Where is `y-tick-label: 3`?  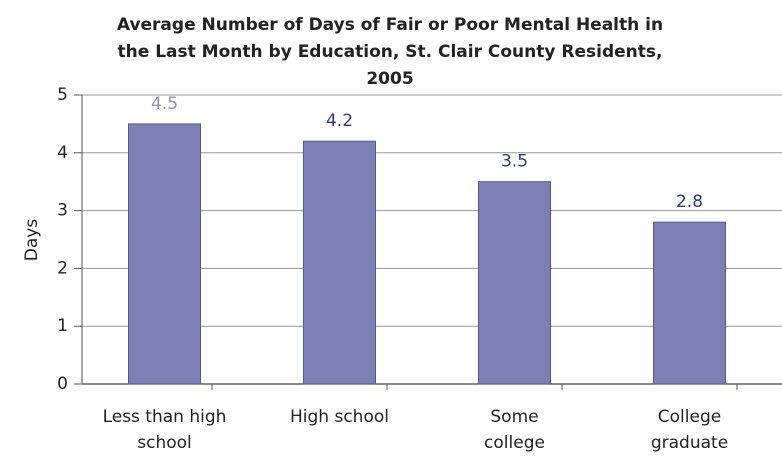
y-tick-label: 3 is located at coordinates (62, 211).